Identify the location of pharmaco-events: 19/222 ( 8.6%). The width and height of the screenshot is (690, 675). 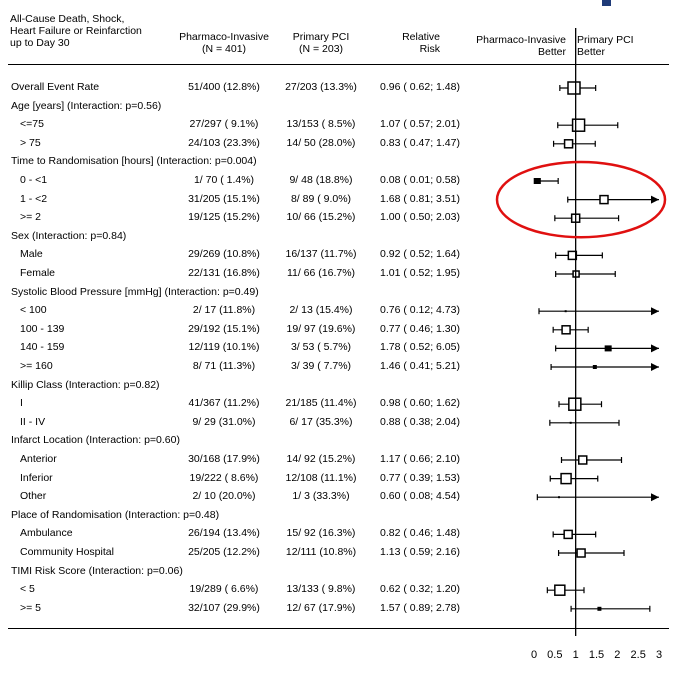
(224, 477).